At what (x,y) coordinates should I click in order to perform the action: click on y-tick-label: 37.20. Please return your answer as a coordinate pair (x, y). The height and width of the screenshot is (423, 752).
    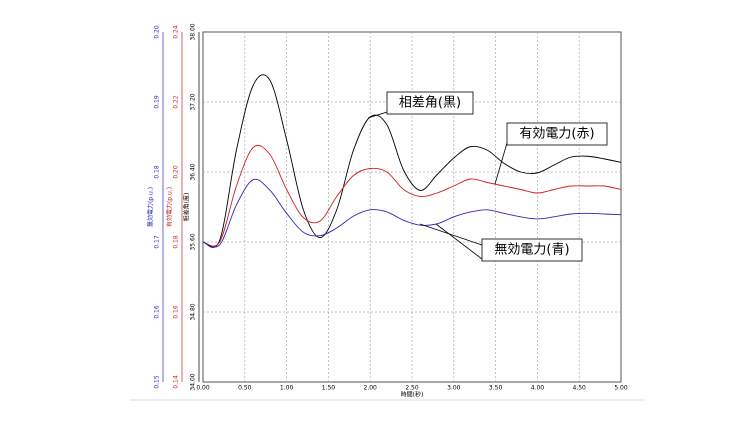
    Looking at the image, I should click on (193, 101).